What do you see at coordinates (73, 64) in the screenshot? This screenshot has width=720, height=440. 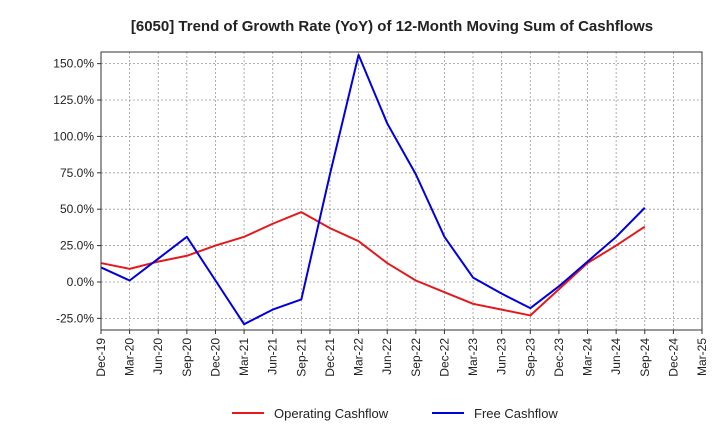 I see `y-tick-label: 150.0%` at bounding box center [73, 64].